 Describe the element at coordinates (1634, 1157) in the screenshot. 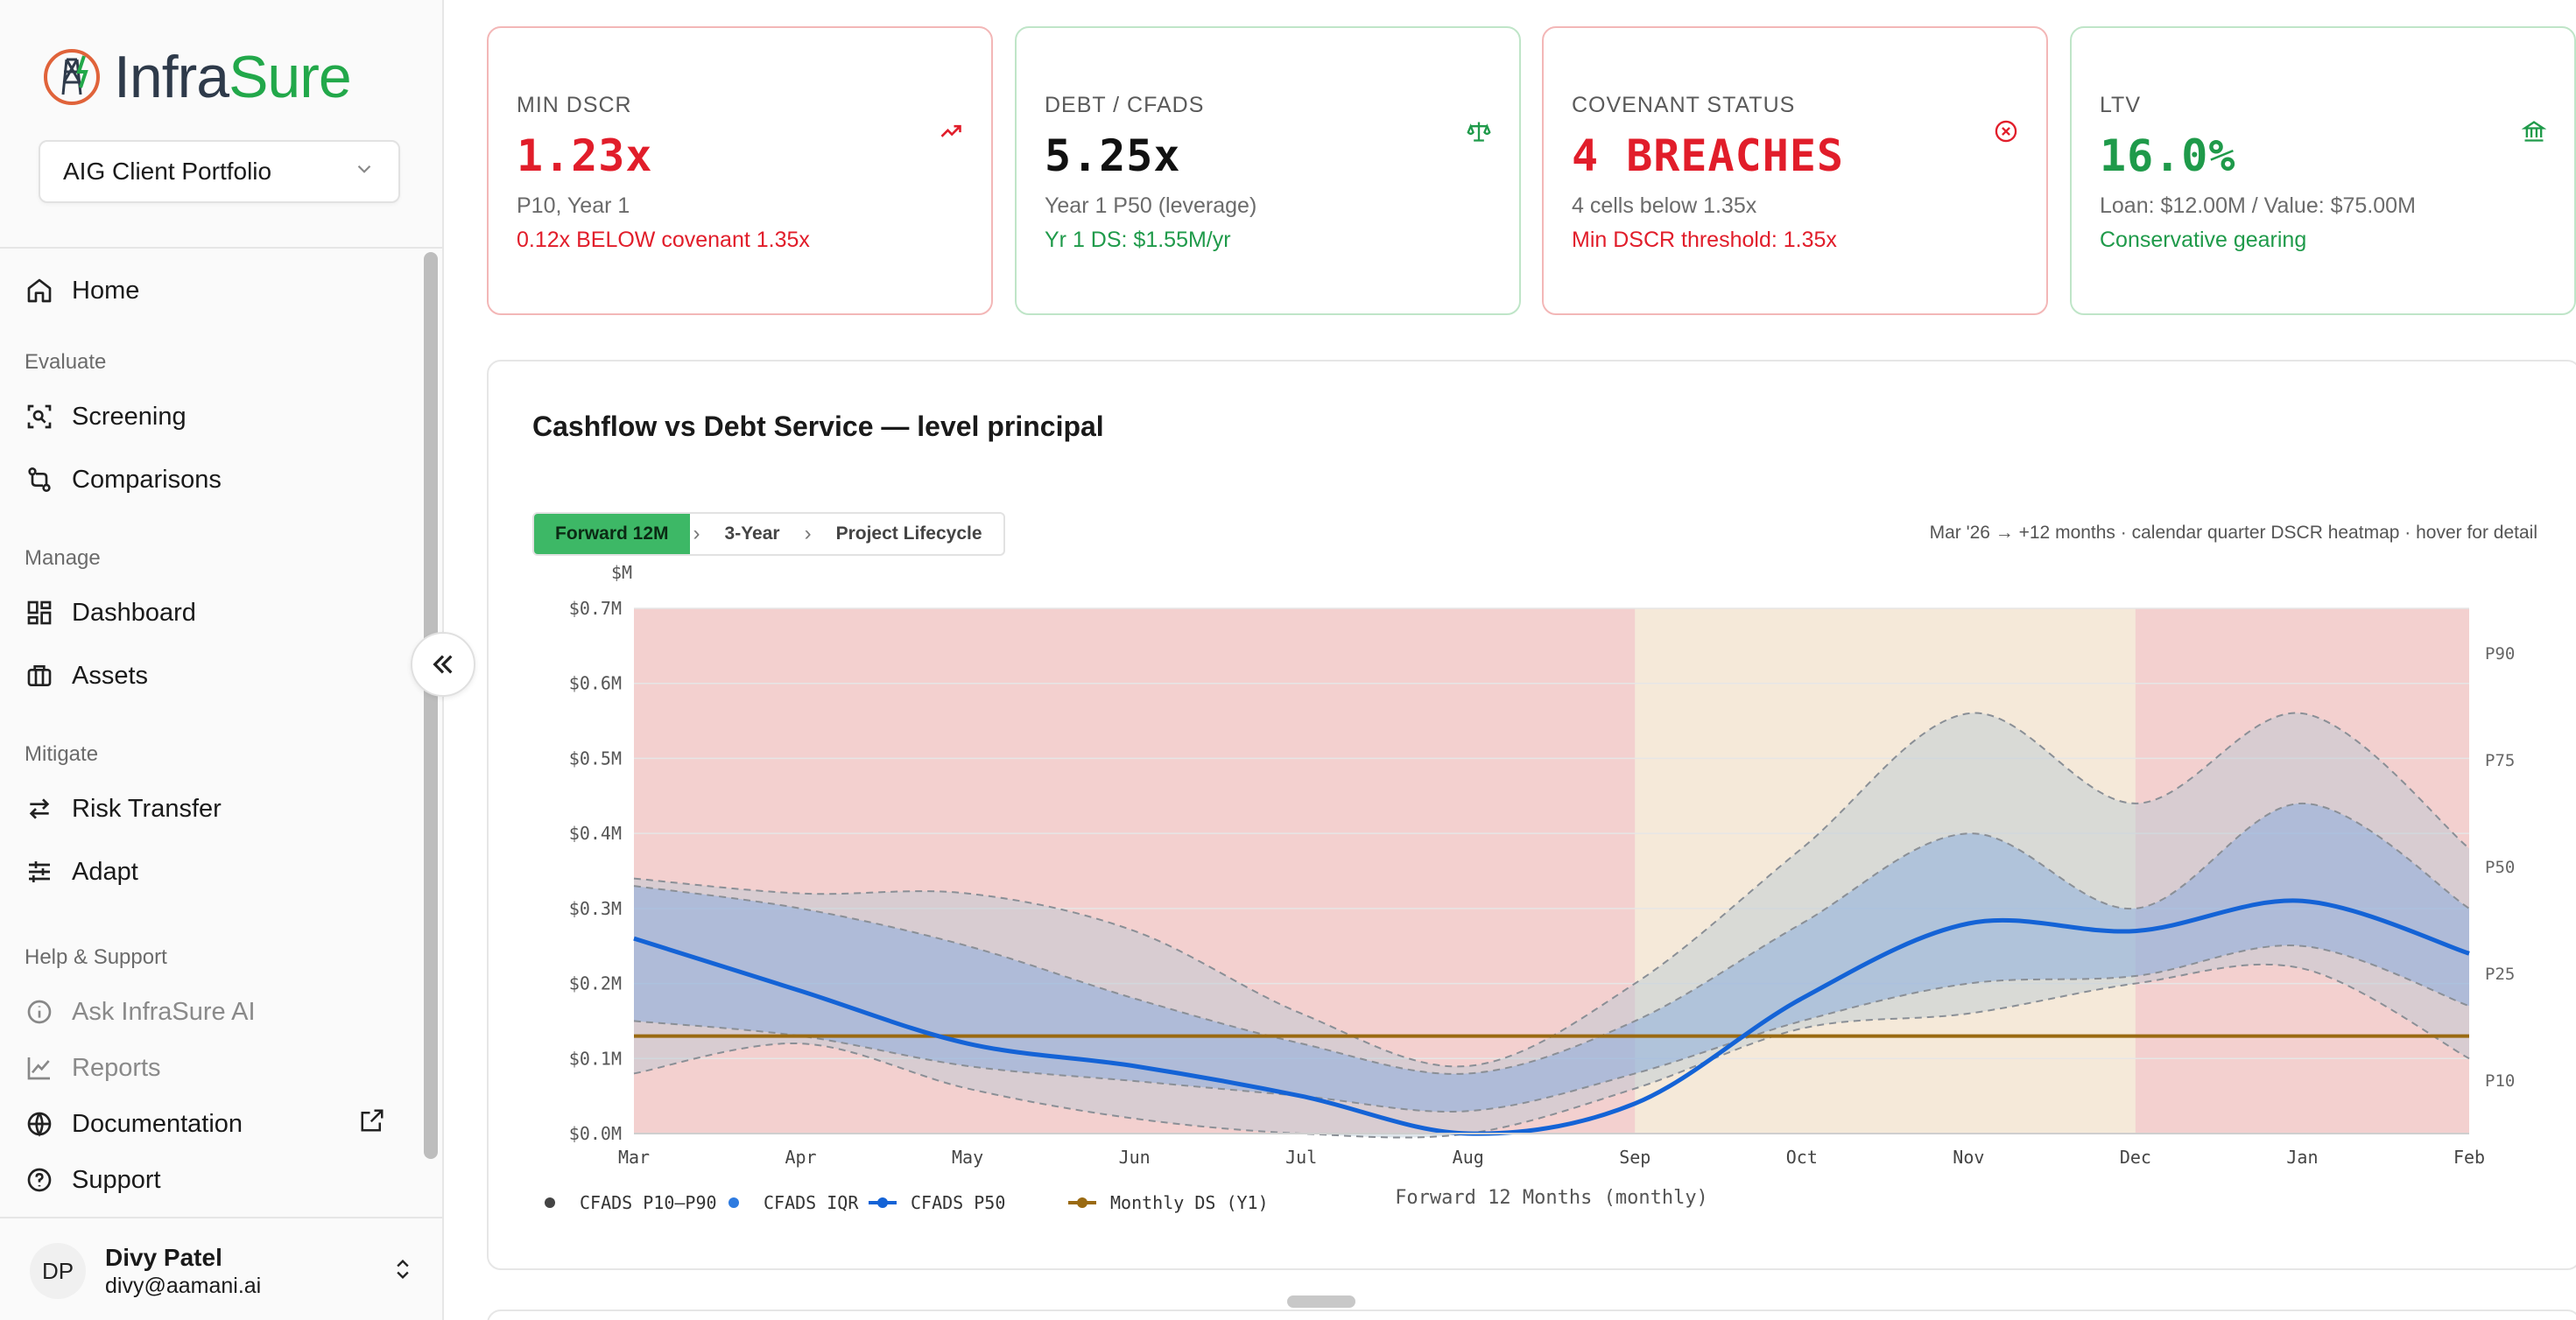

I see `x-tick-label: Sep` at that location.